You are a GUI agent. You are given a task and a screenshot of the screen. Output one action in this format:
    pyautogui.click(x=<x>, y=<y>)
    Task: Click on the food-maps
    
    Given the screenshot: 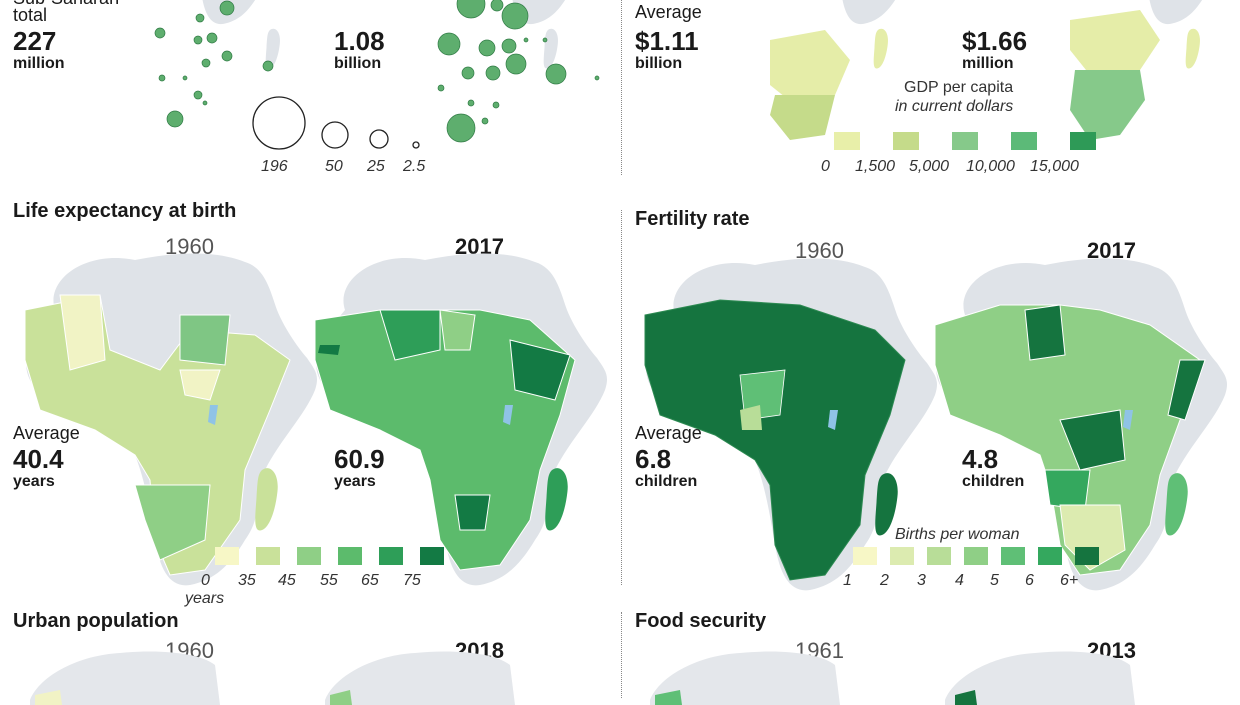 What is the action you would take?
    pyautogui.click(x=892, y=678)
    